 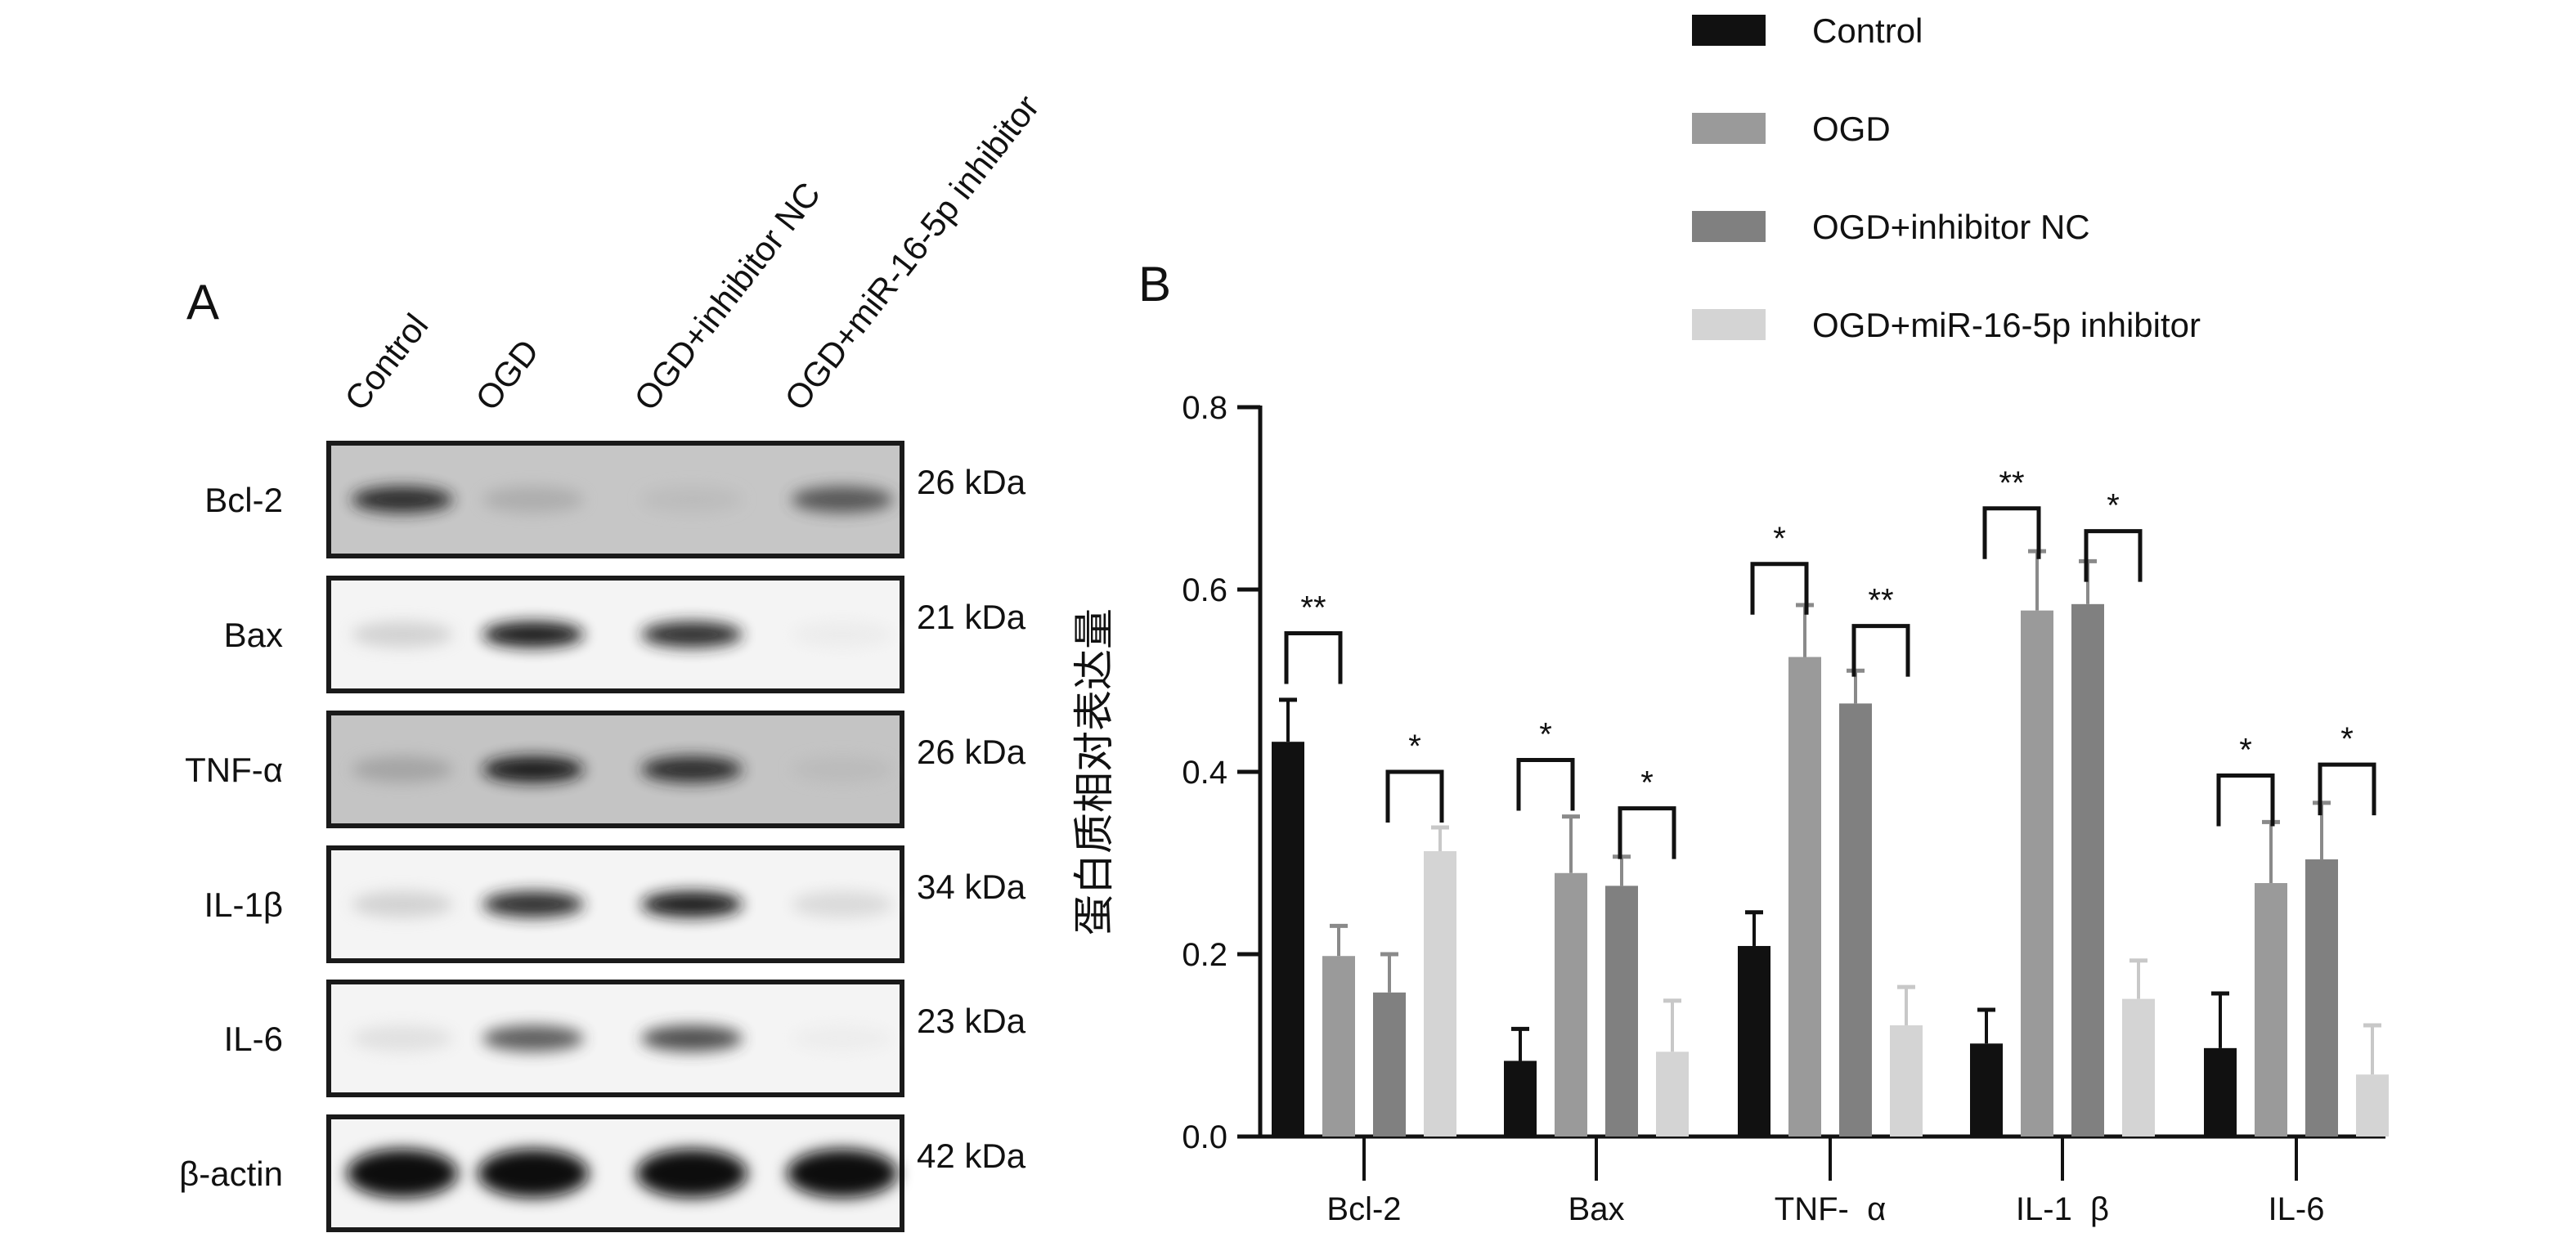 What do you see at coordinates (971, 1156) in the screenshot?
I see `molecular-weight-label: 42 kDa` at bounding box center [971, 1156].